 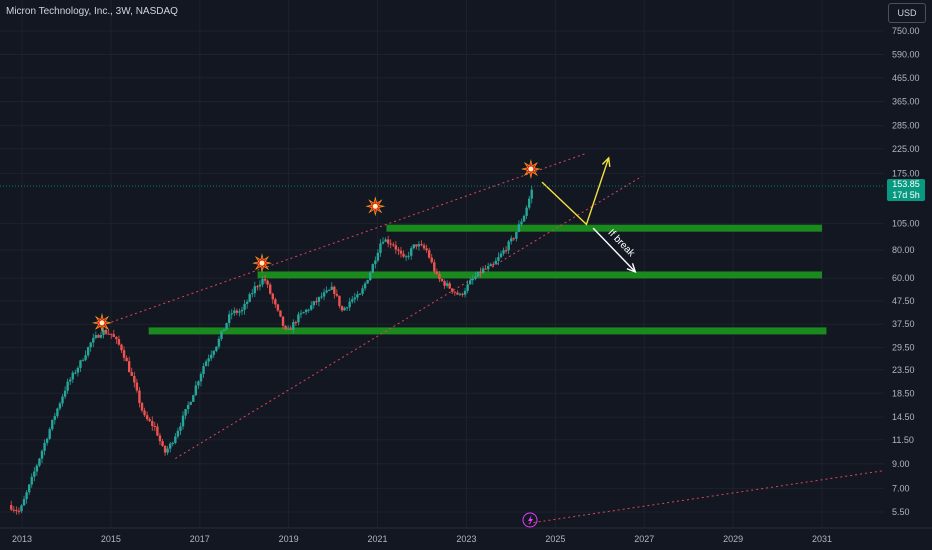 I want to click on price-tick-label: 18.50, so click(x=903, y=393).